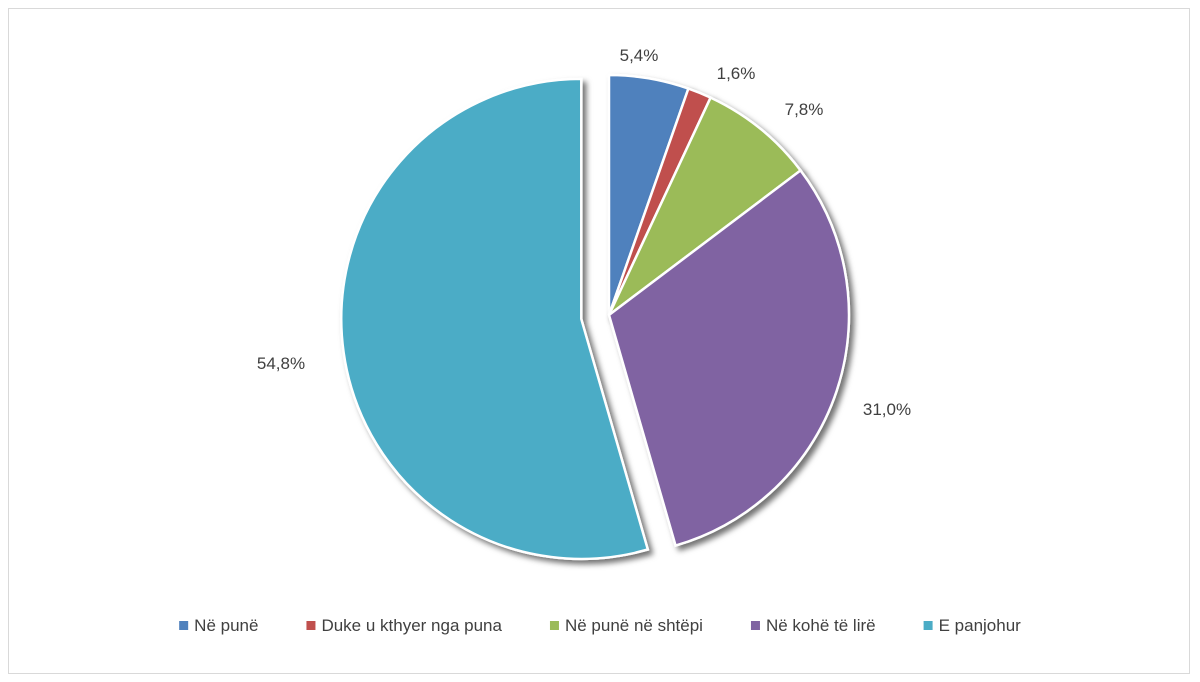  I want to click on data-label-4: 54,8%, so click(281, 363).